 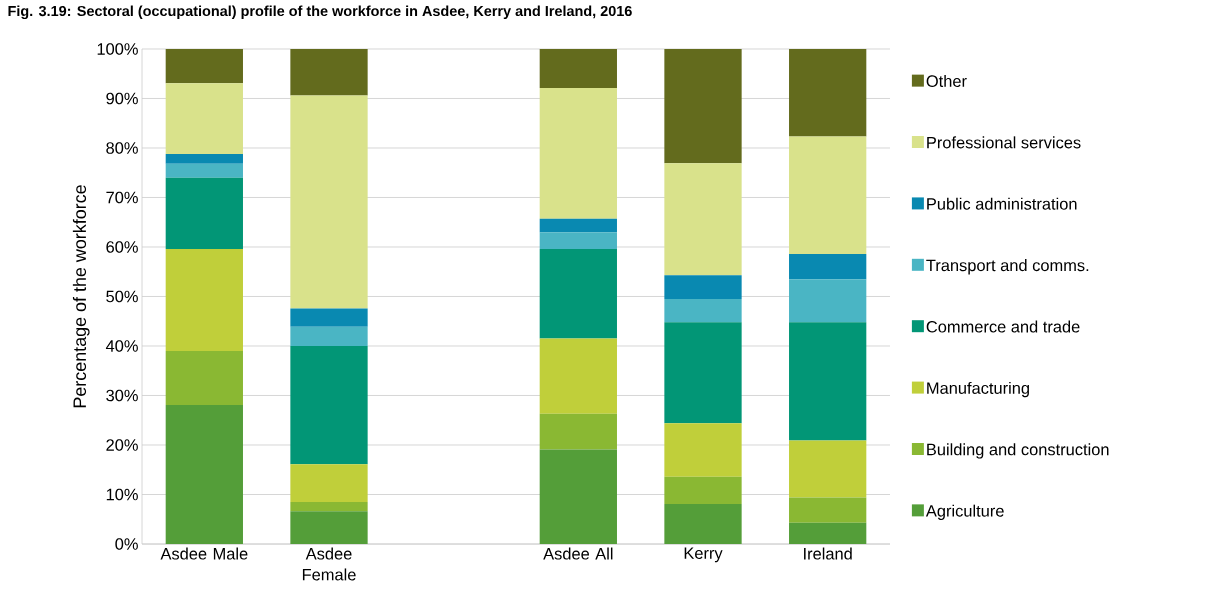 I want to click on legend-label: Building and construction, so click(x=1018, y=451).